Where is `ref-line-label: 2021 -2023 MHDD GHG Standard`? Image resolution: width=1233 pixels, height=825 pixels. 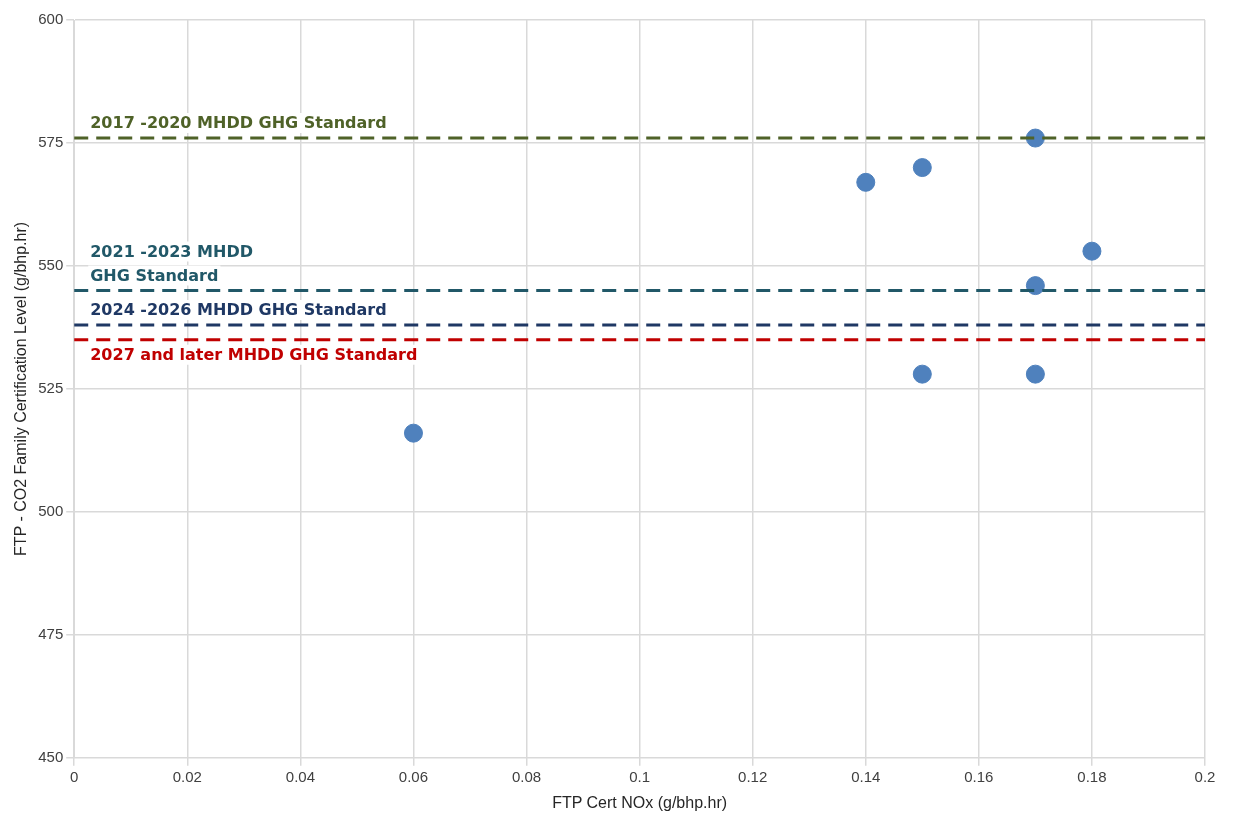
ref-line-label: 2021 -2023 MHDD GHG Standard is located at coordinates (171, 263).